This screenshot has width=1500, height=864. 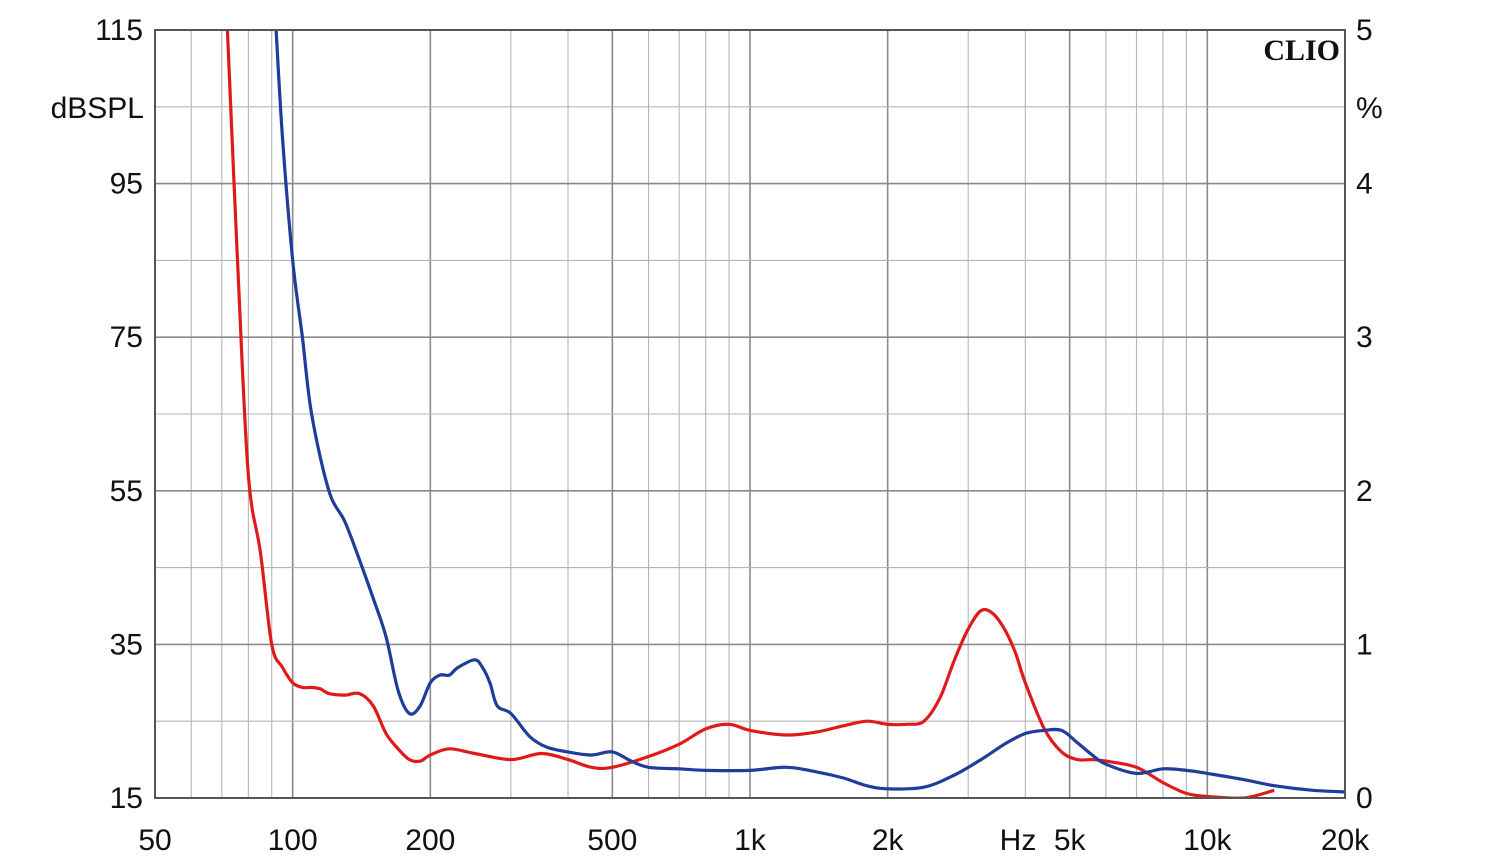 What do you see at coordinates (612, 840) in the screenshot?
I see `x-tick-label: 500` at bounding box center [612, 840].